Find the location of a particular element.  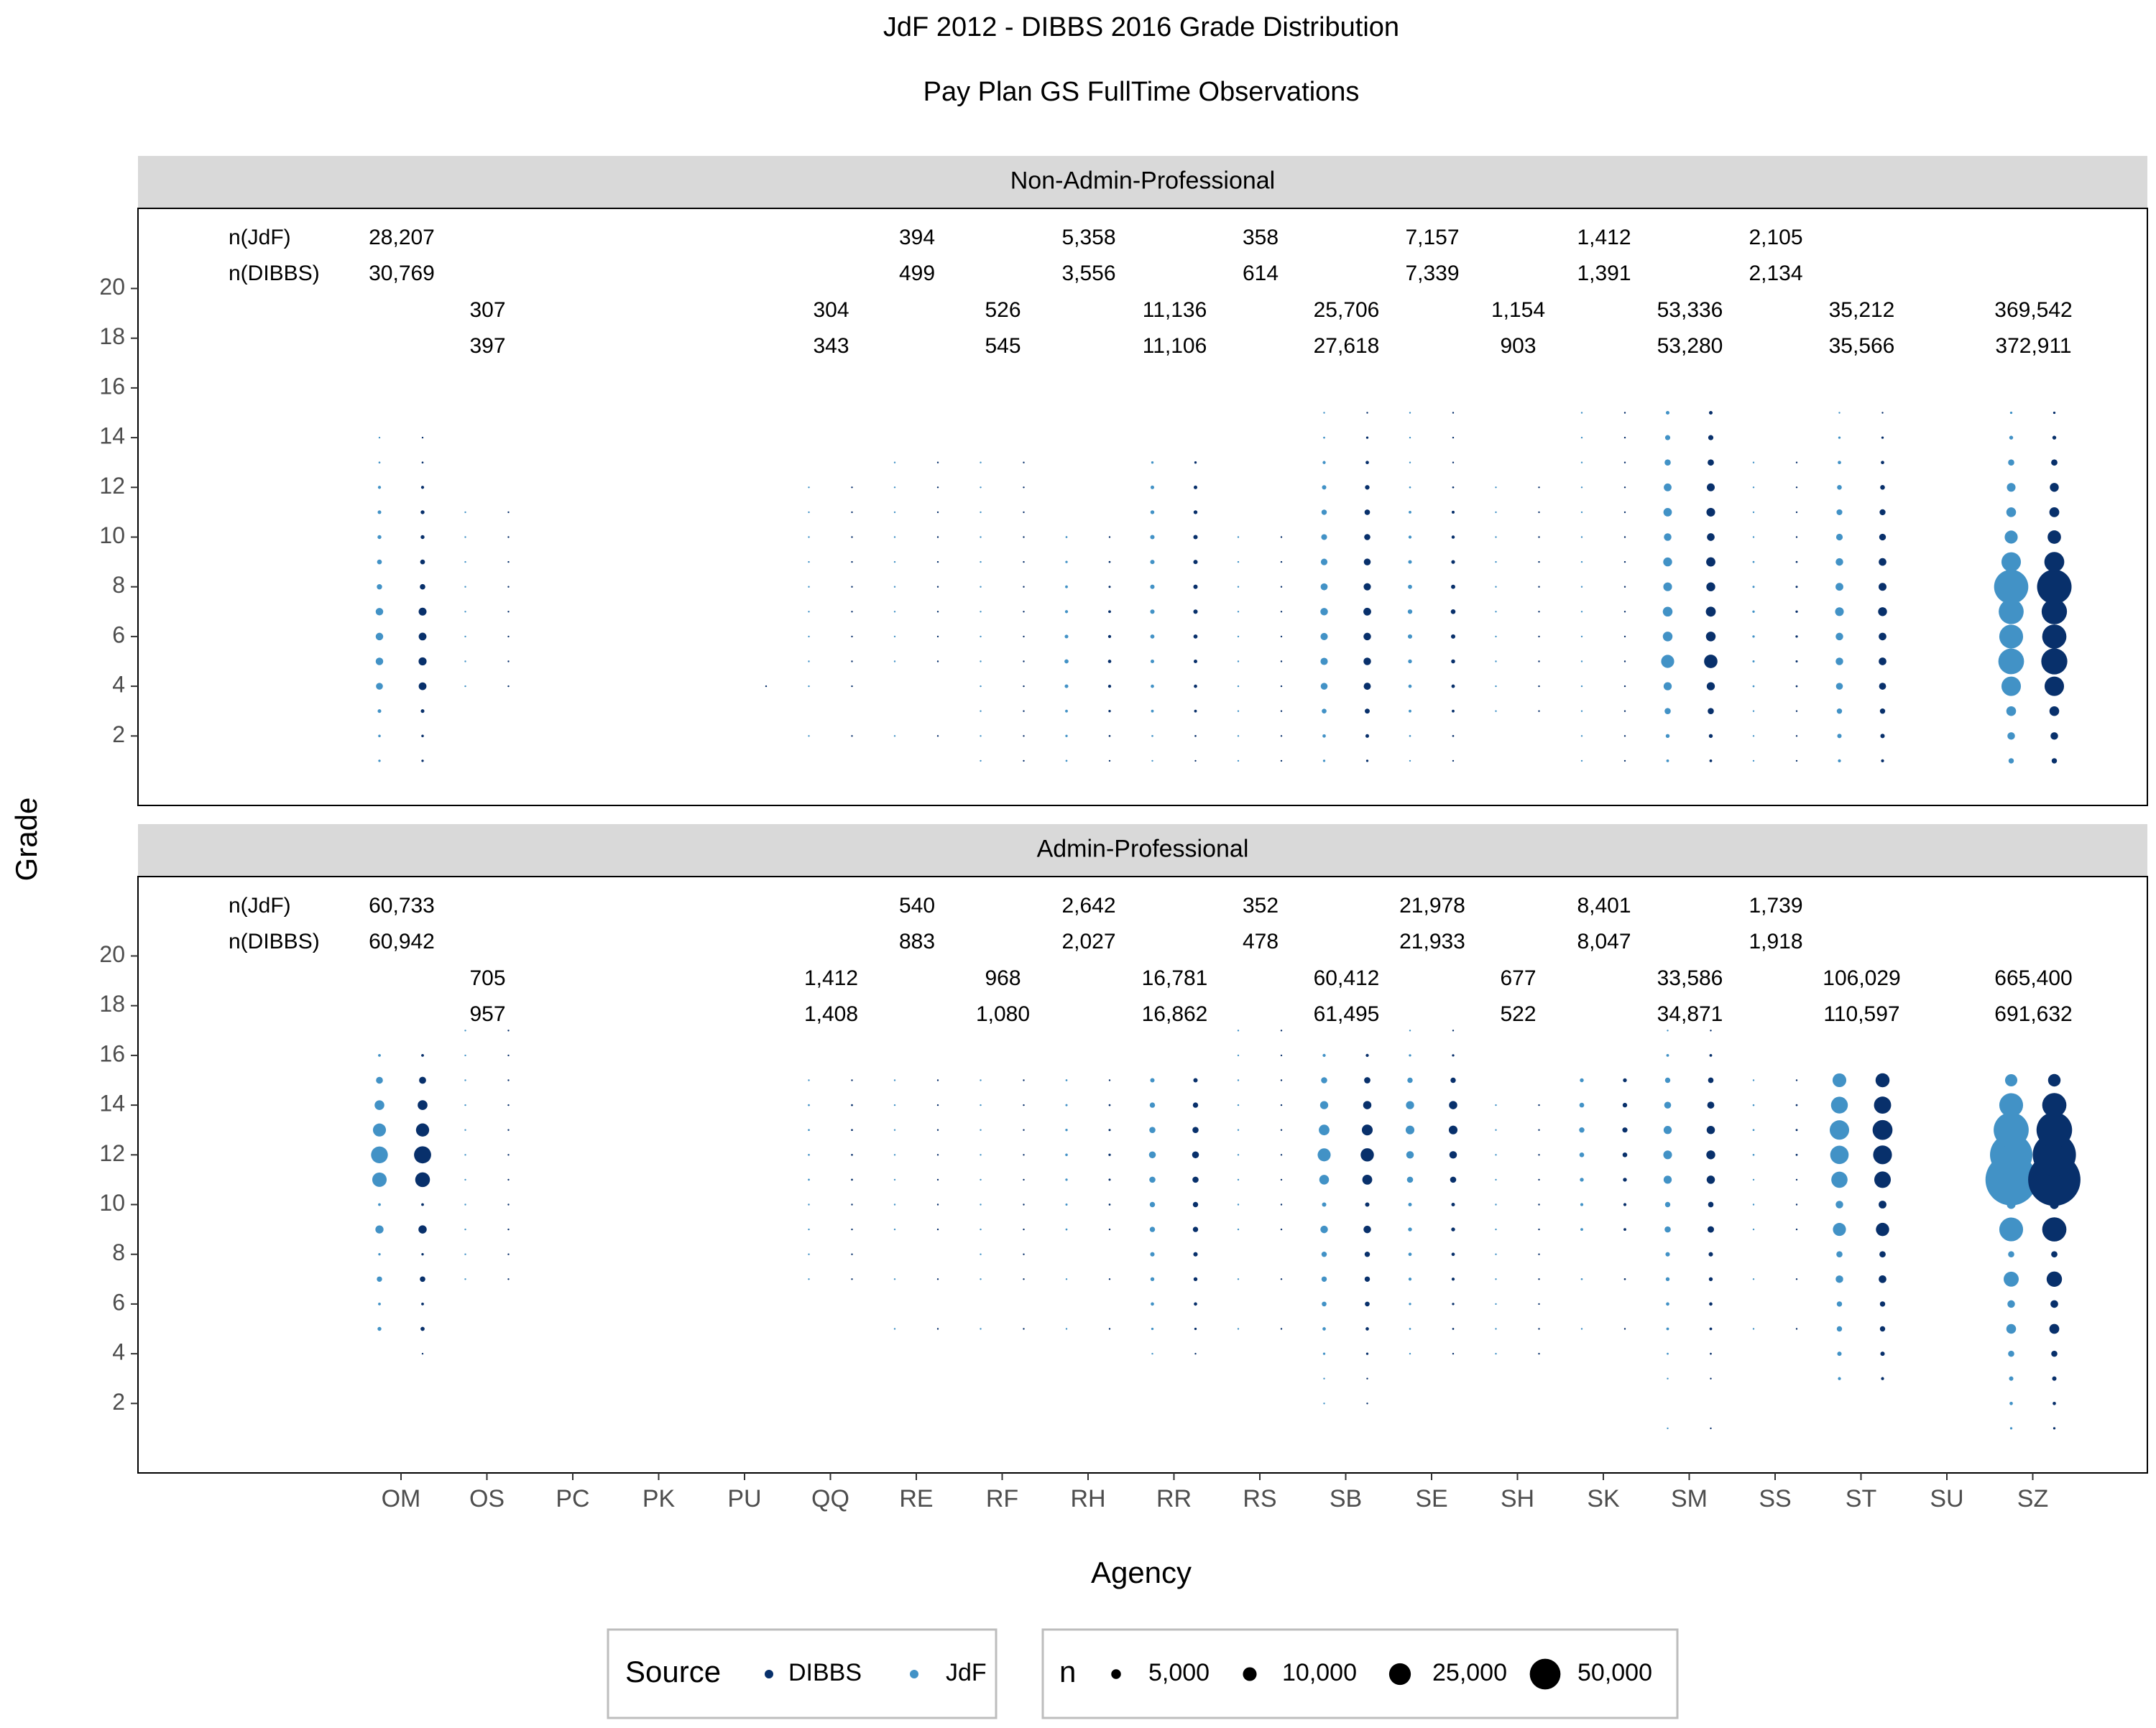

point-jdf-non-admin-professional-sk-g6 is located at coordinates (1581, 636).